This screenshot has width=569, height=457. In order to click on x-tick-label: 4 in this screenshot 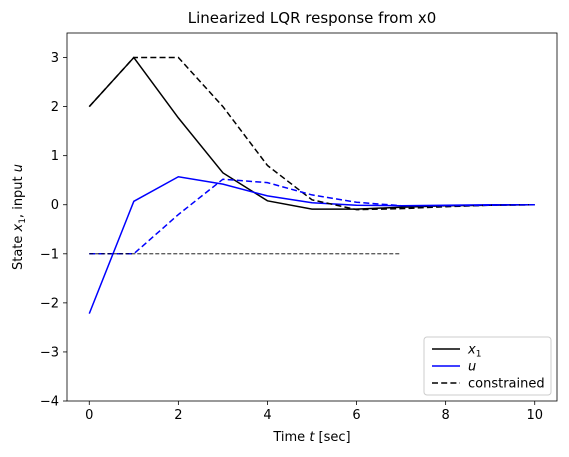, I will do `click(267, 415)`.